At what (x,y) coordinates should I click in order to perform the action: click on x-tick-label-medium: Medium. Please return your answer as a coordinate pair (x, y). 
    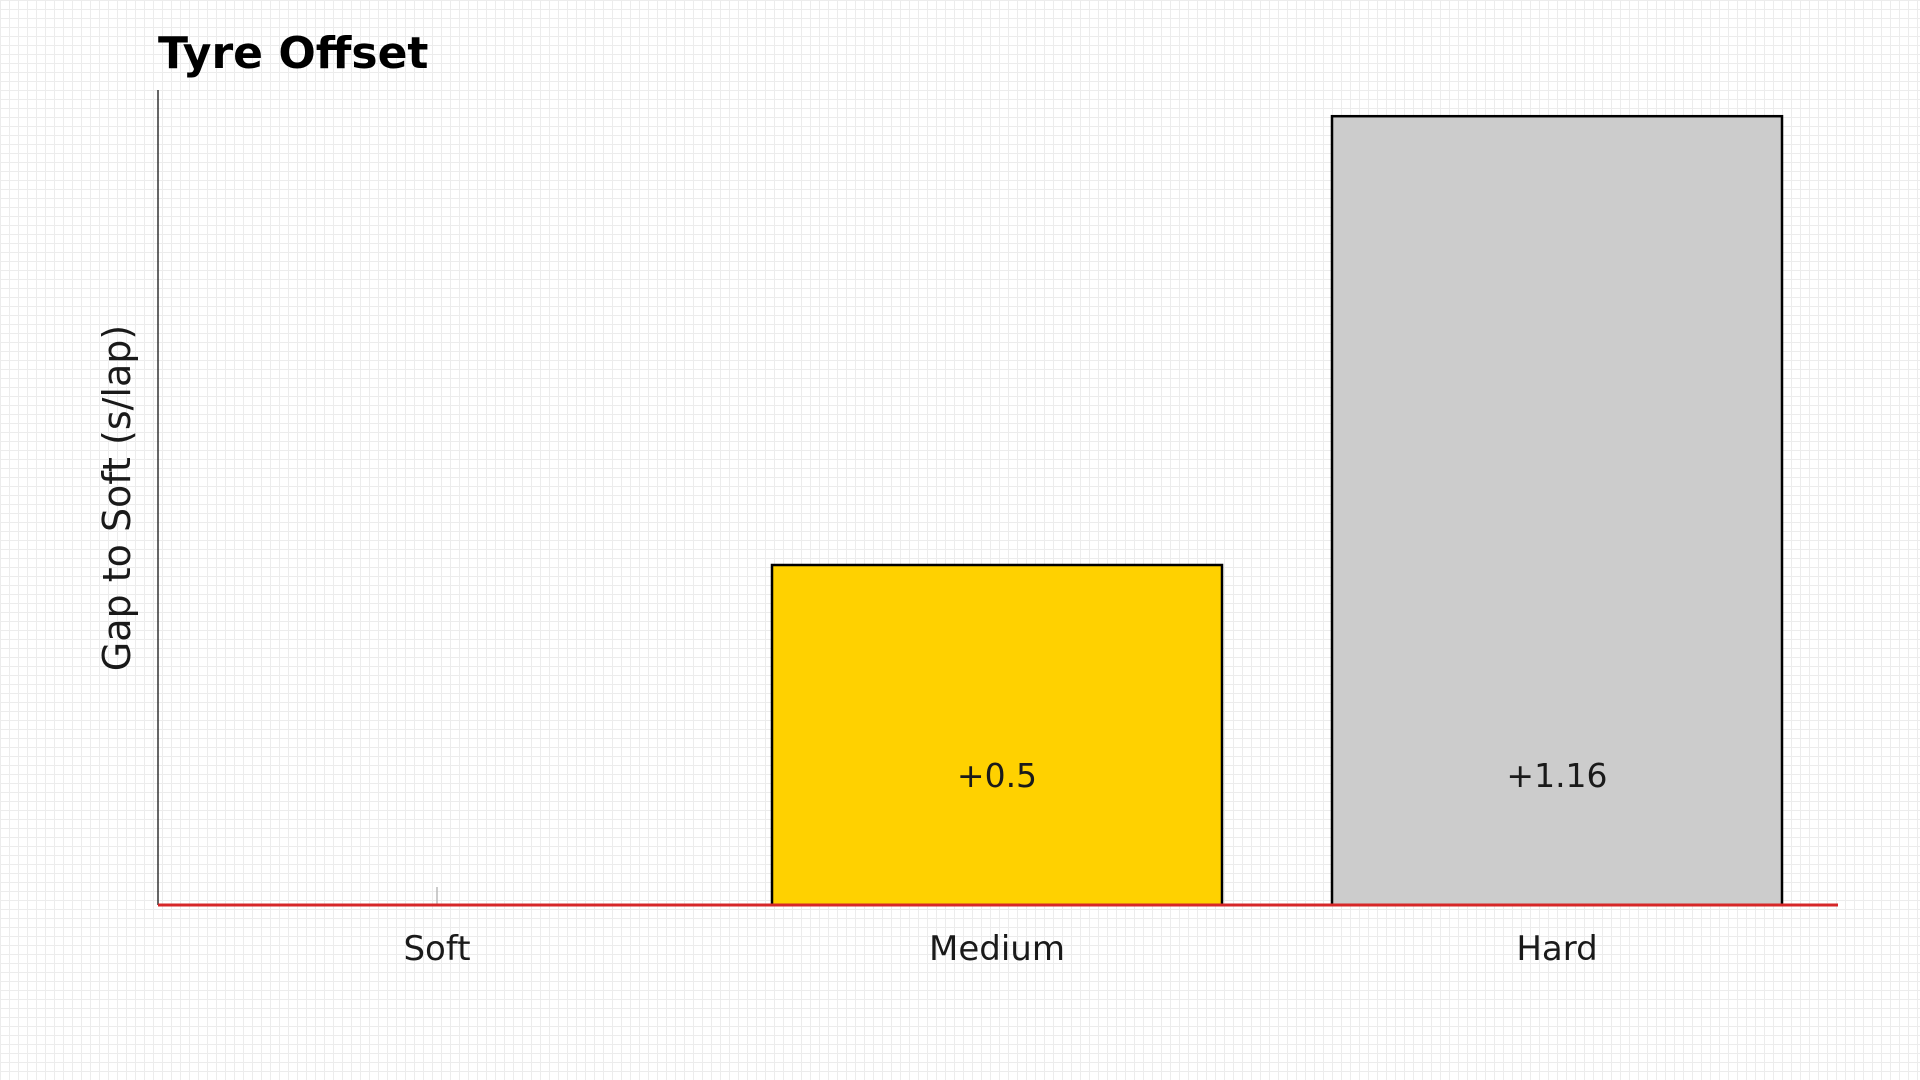
    Looking at the image, I should click on (997, 949).